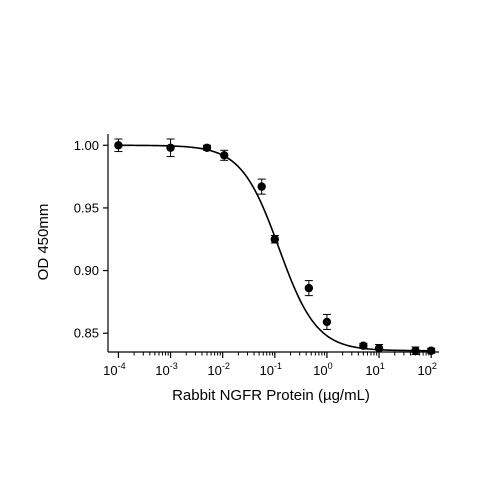 This screenshot has width=500, height=500. Describe the element at coordinates (218, 369) in the screenshot. I see `x-tick-label: 10⁻²` at that location.